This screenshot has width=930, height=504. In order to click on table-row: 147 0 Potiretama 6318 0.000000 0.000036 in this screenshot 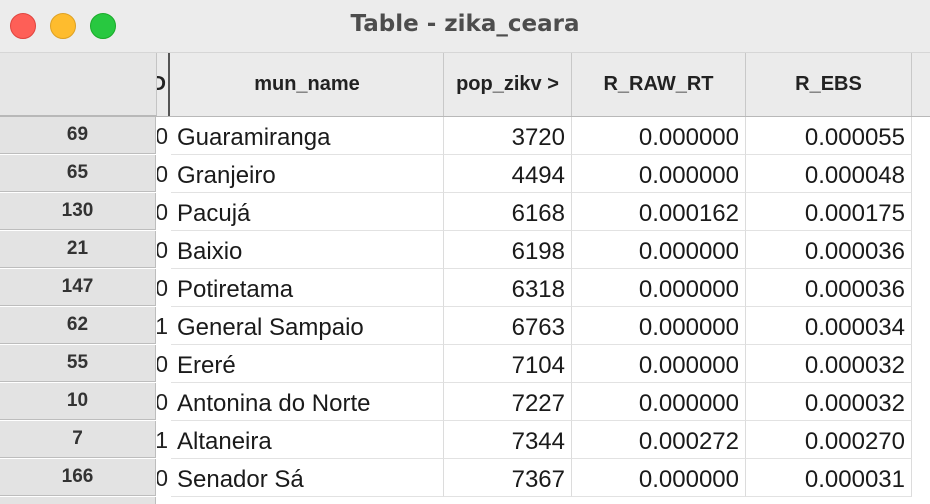, I will do `click(465, 288)`.